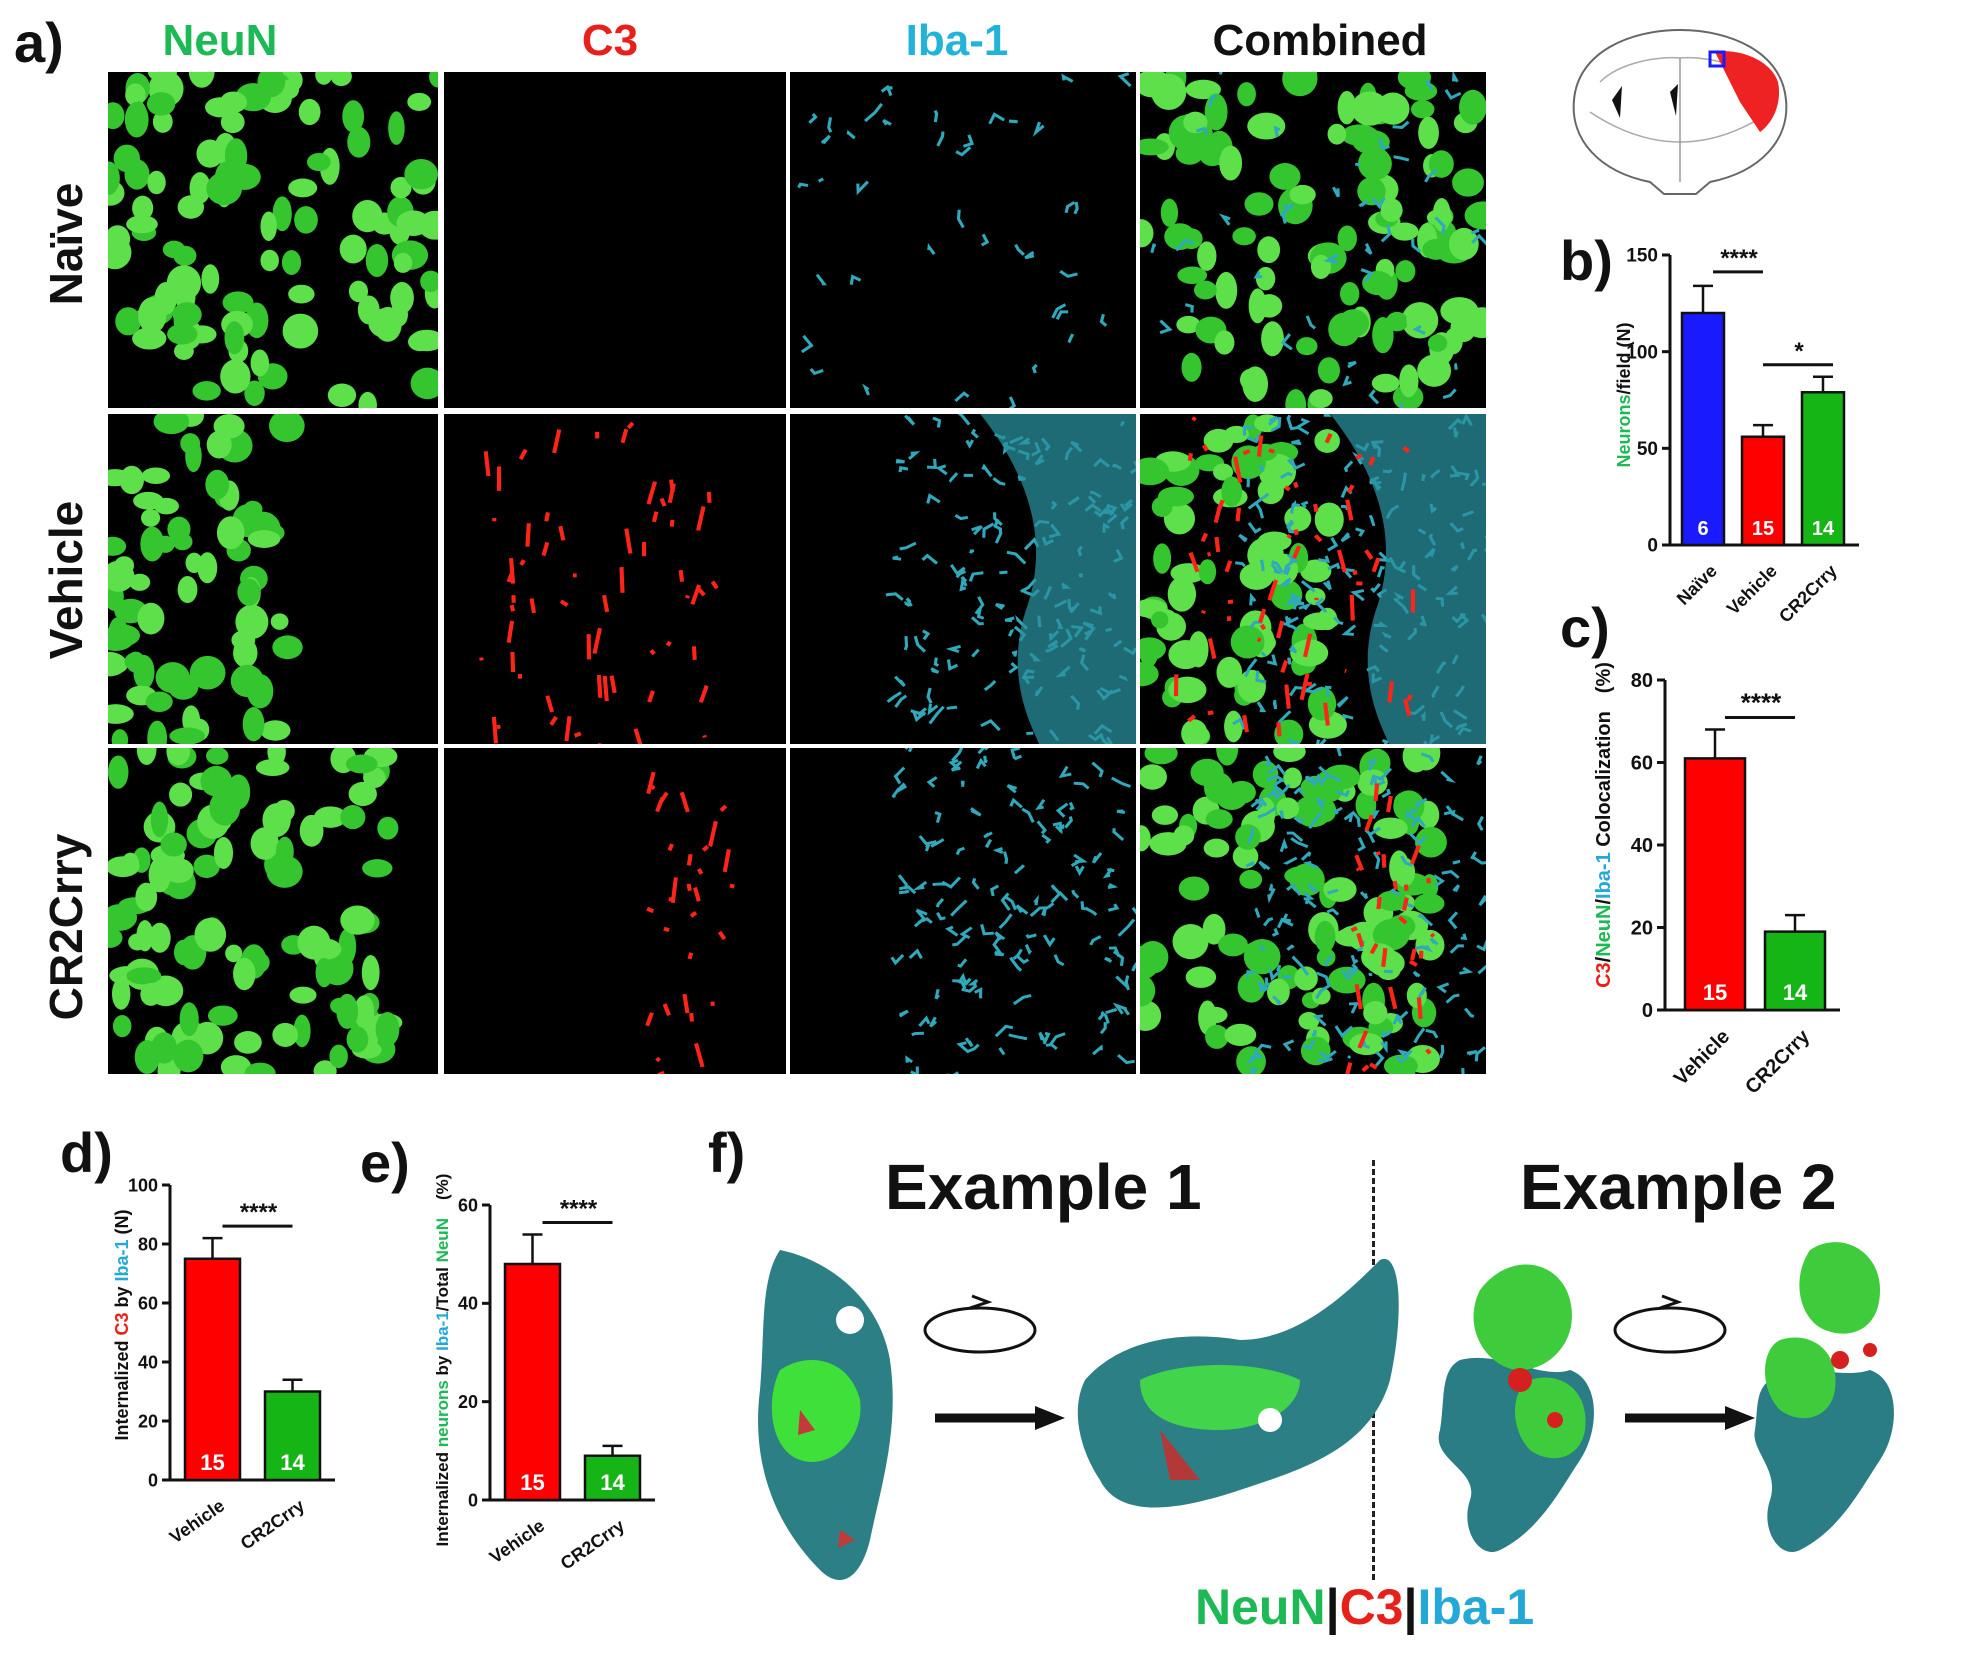  I want to click on y-axis-label-part: Internalized, so click(122, 1388).